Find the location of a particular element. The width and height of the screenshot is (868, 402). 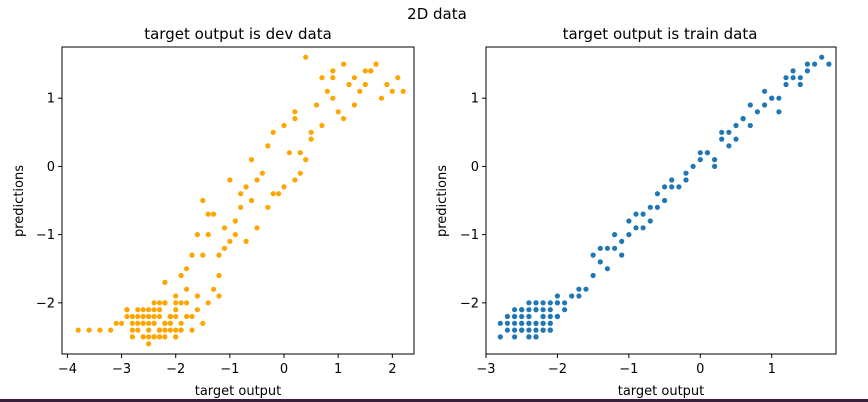

panel-dev-title: target output is dev data is located at coordinates (238, 34).